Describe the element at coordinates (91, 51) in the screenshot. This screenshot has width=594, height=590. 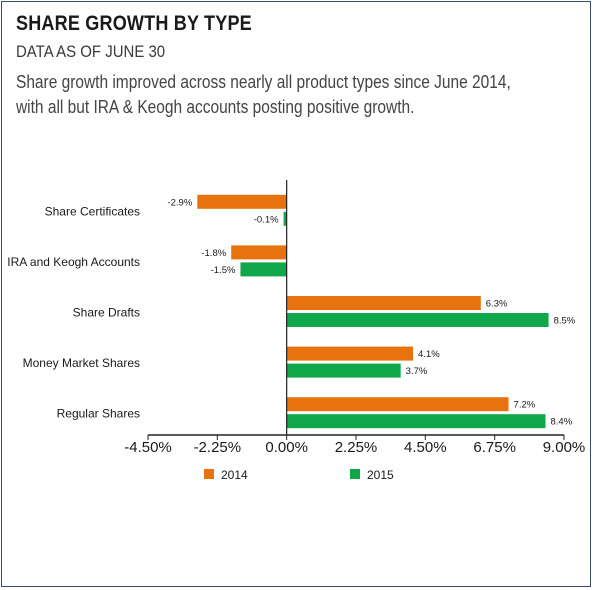
I see `chart-subtitle: DATA AS OF JUNE 30` at that location.